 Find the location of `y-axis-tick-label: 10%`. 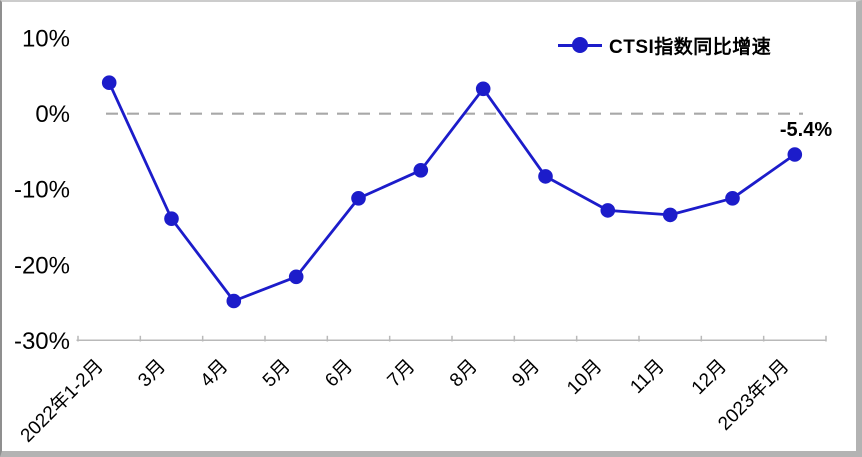

y-axis-tick-label: 10% is located at coordinates (46, 39).